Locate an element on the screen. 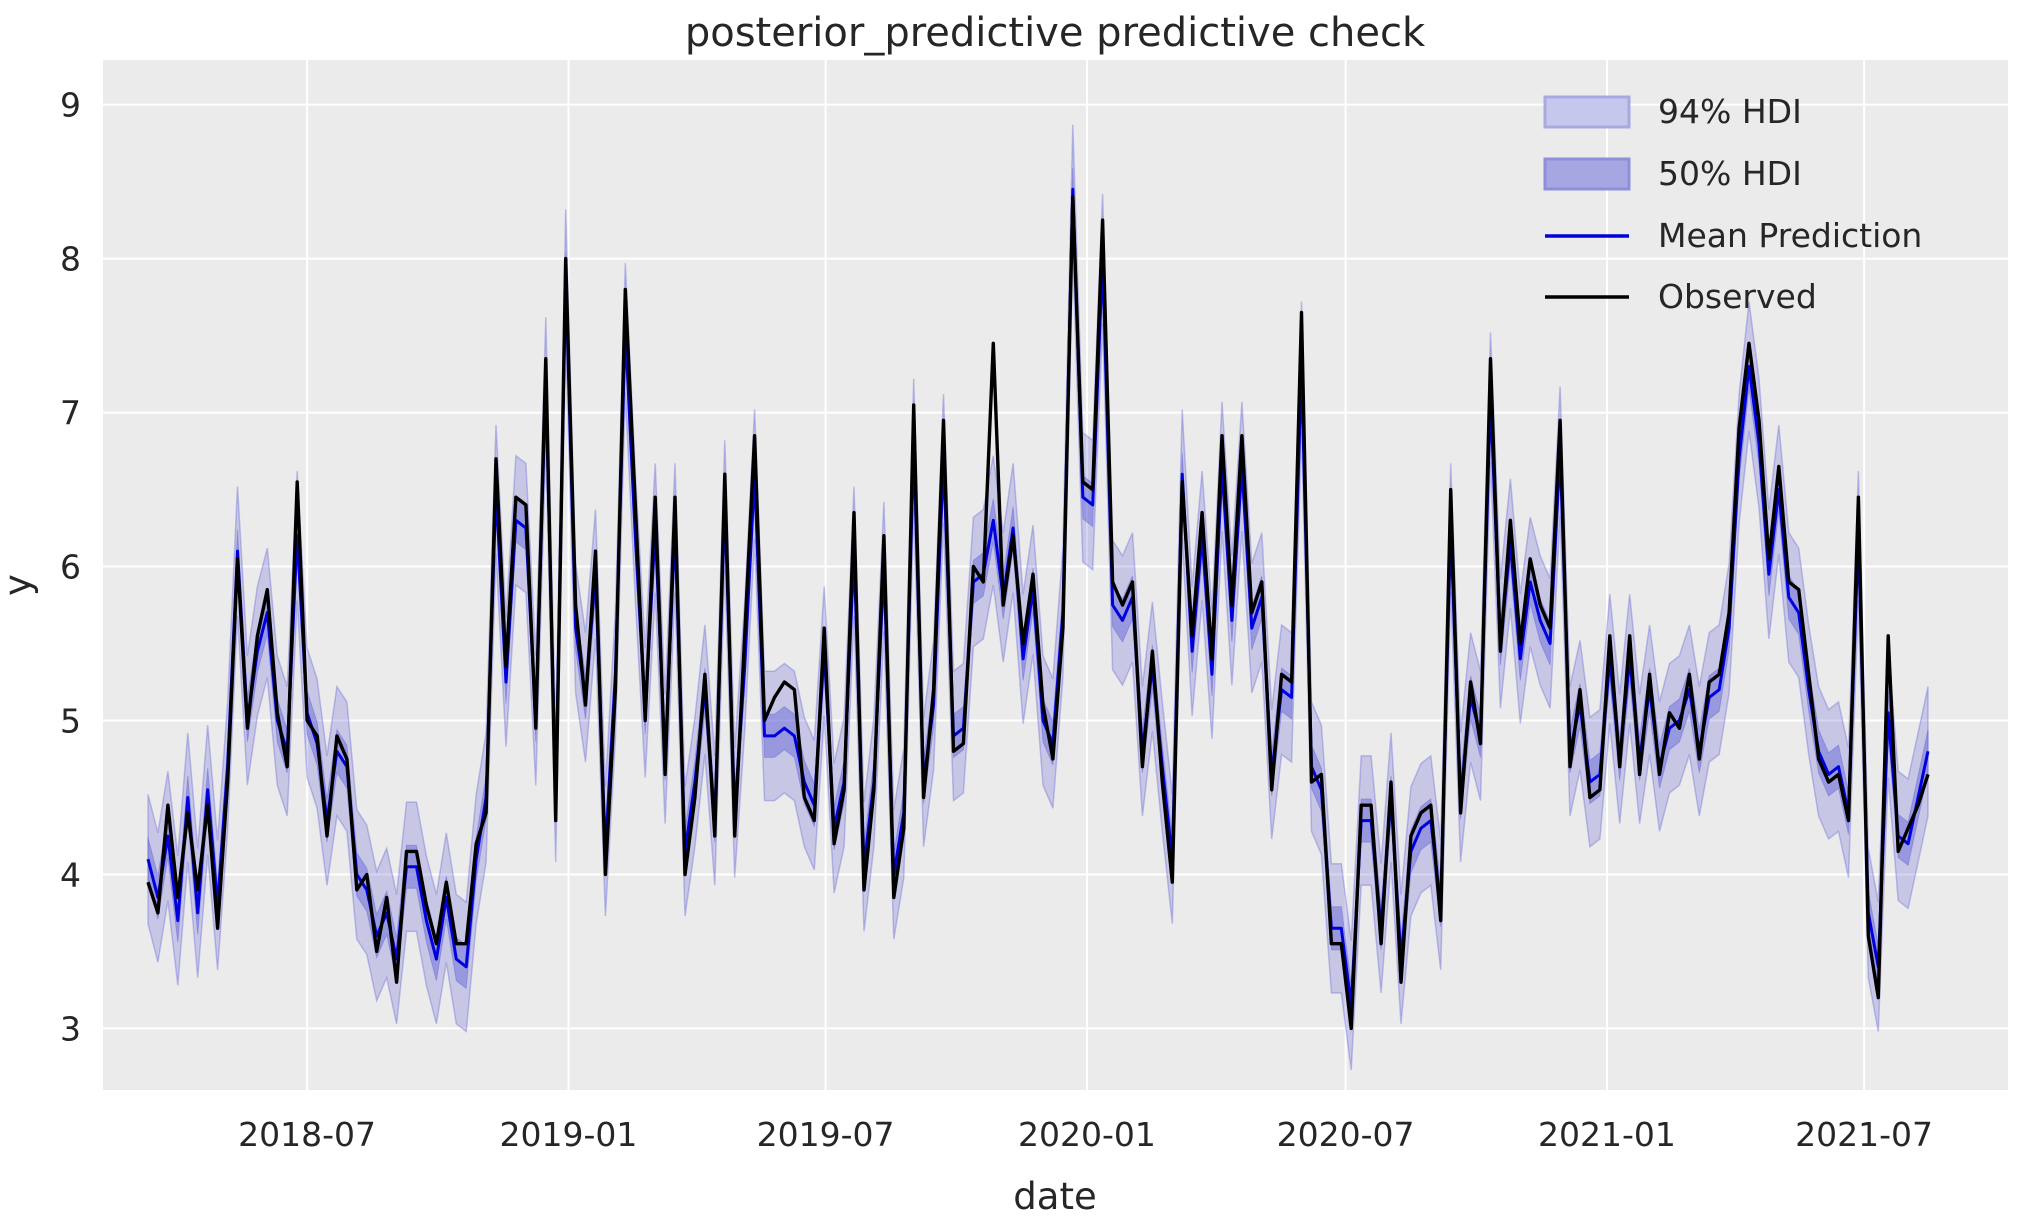 The width and height of the screenshot is (2023, 1223). legend-label-50-hdi: 50% HDI is located at coordinates (1730, 173).